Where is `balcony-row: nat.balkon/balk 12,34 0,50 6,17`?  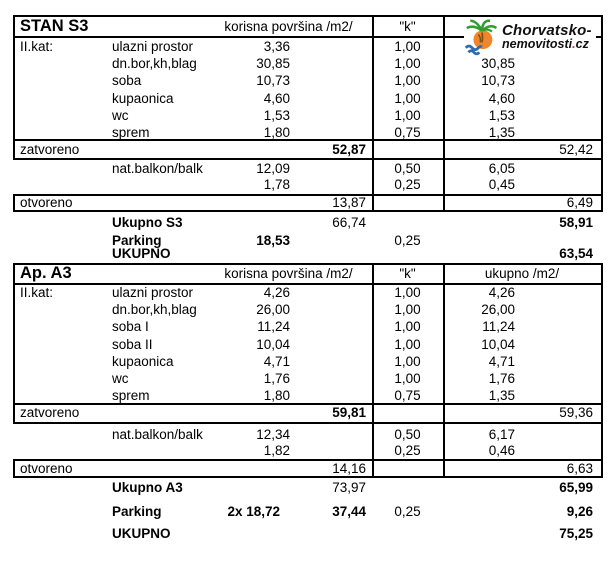
balcony-row: nat.balkon/balk 12,34 0,50 6,17 is located at coordinates (307, 434).